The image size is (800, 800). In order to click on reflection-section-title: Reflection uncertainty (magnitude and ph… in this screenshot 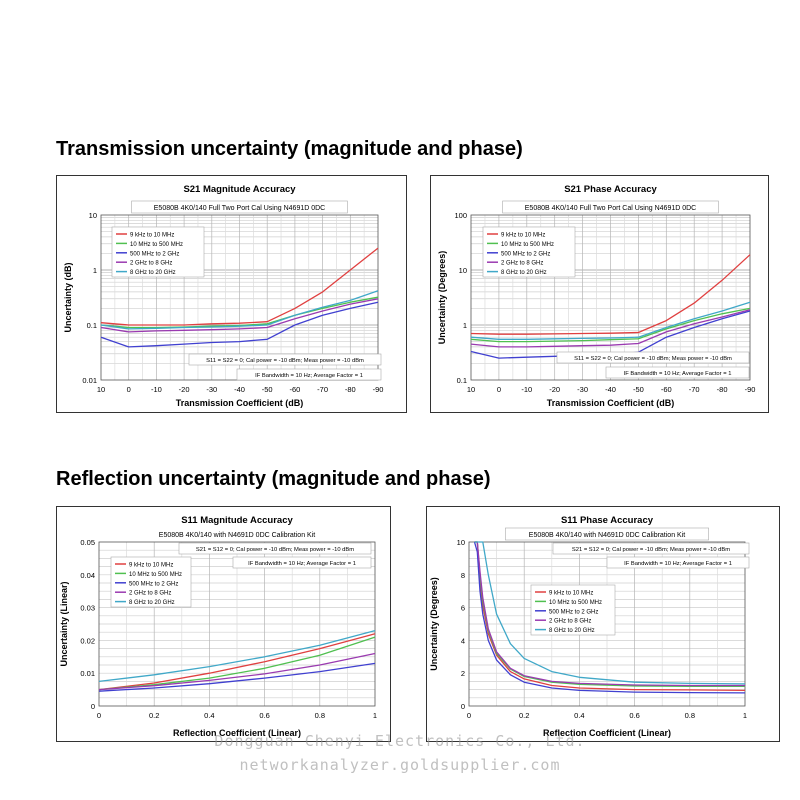, I will do `click(273, 479)`.